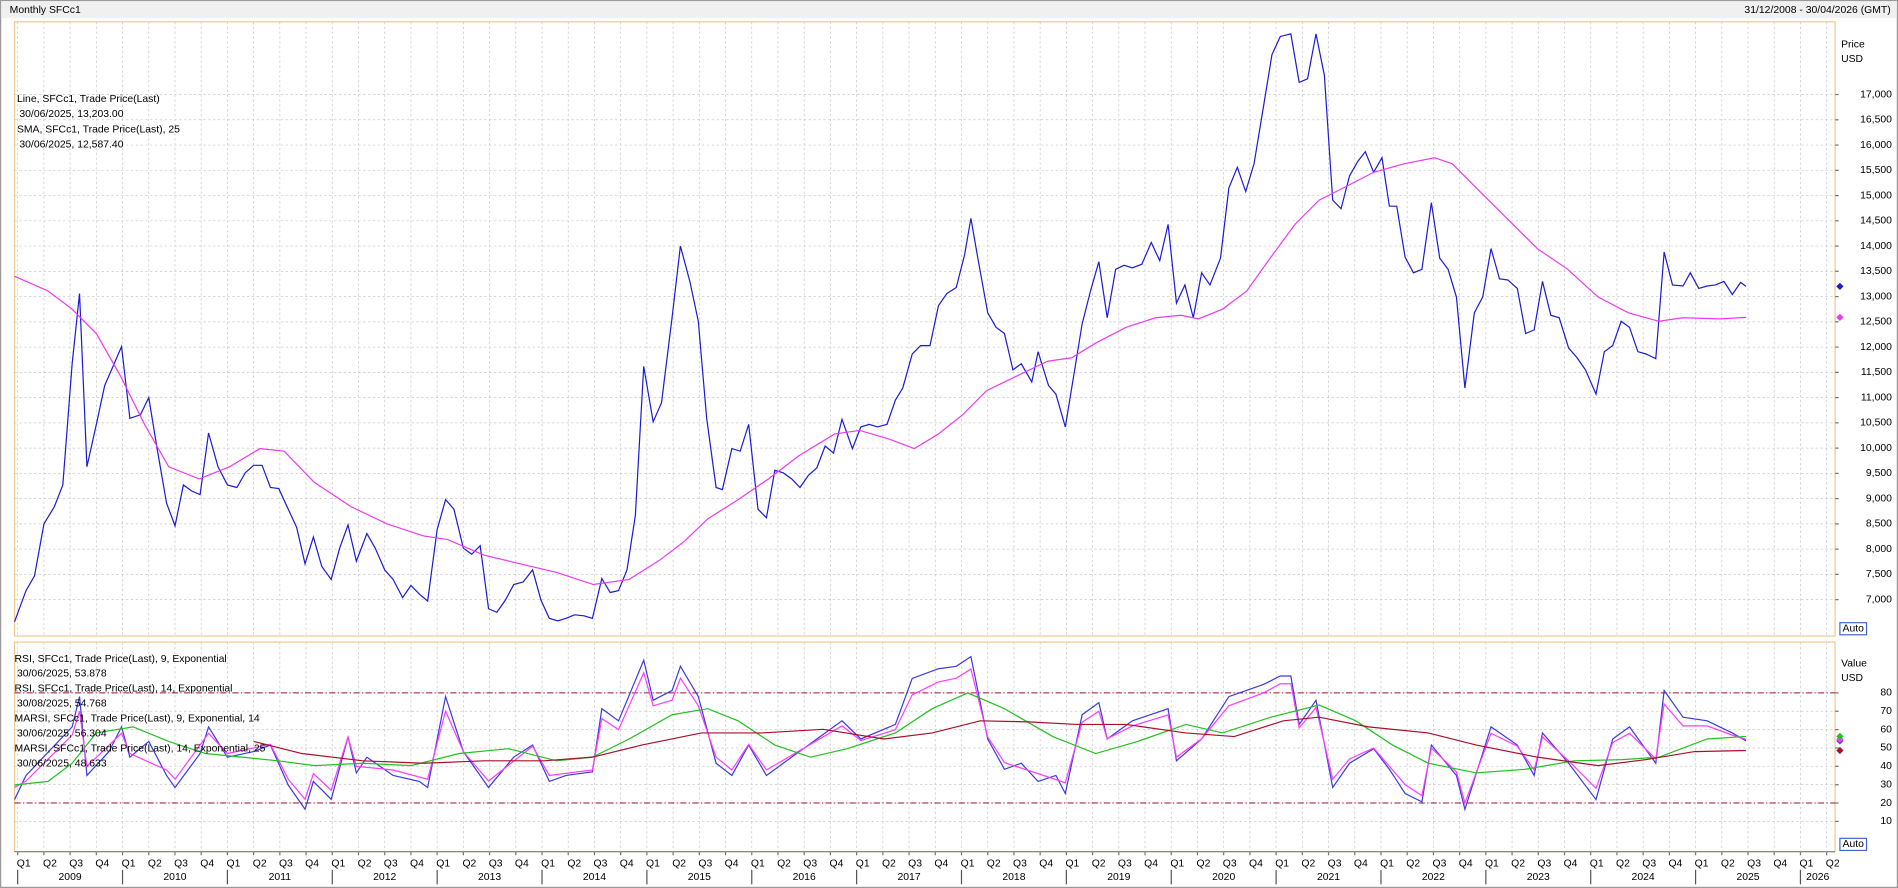  What do you see at coordinates (1876, 145) in the screenshot?
I see `y-tick-label: 16,000` at bounding box center [1876, 145].